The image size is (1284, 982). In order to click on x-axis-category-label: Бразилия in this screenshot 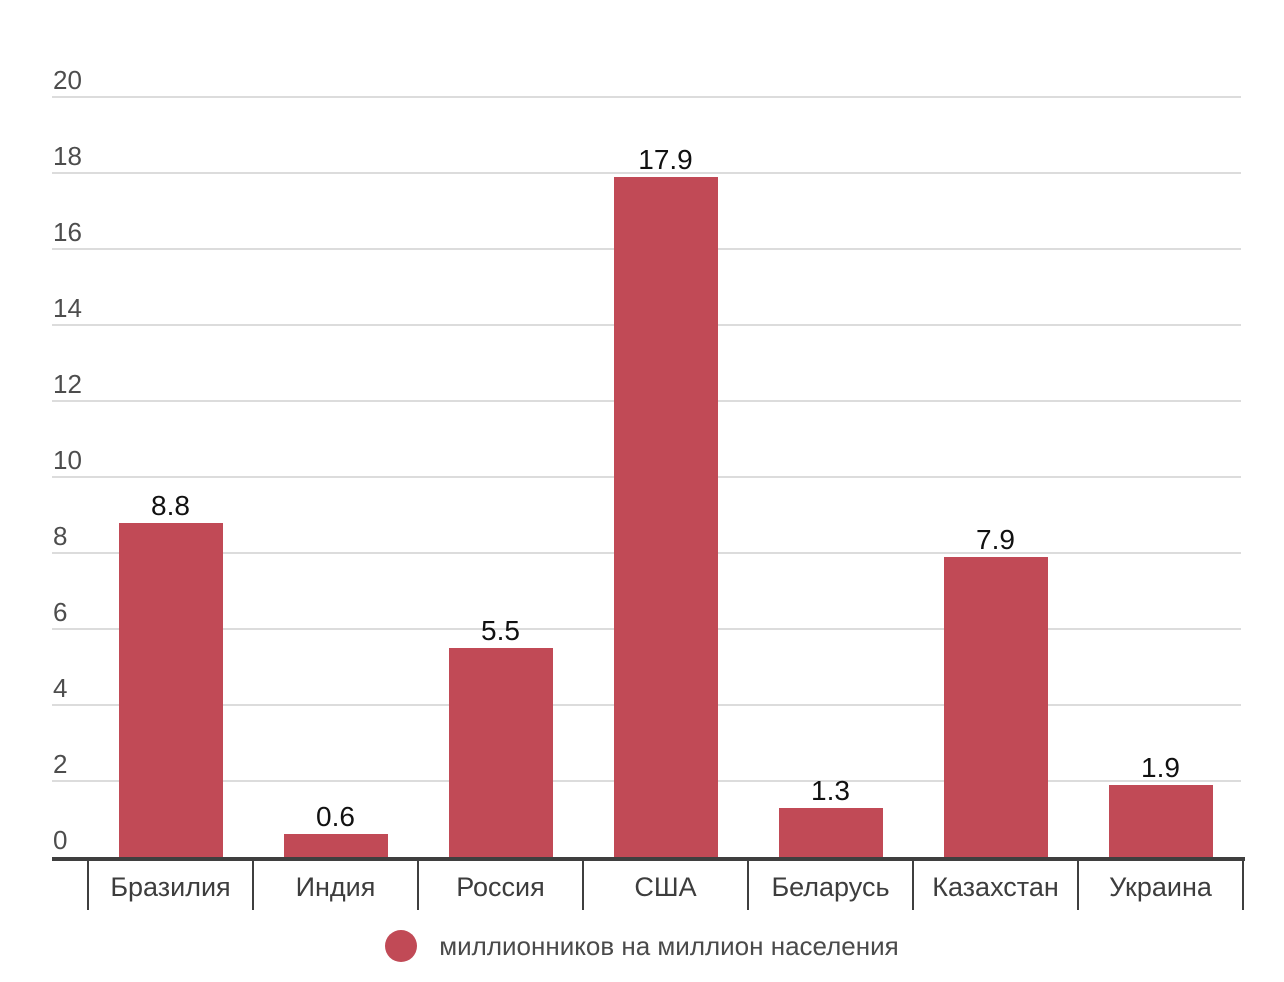, I will do `click(170, 887)`.